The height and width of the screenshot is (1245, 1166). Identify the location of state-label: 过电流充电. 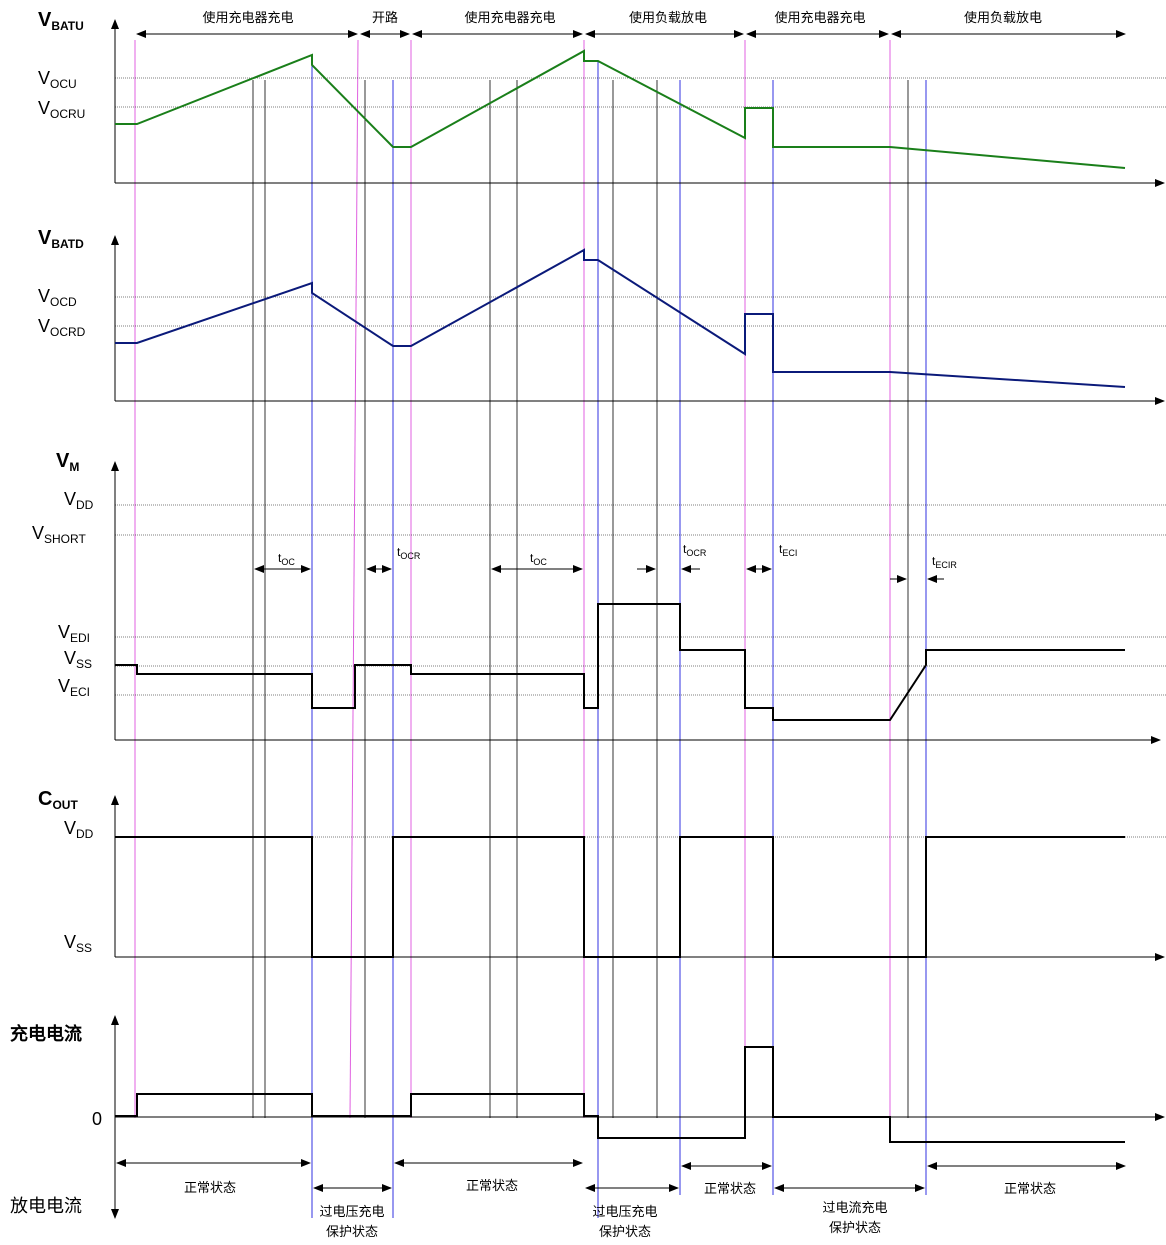
(854, 1208).